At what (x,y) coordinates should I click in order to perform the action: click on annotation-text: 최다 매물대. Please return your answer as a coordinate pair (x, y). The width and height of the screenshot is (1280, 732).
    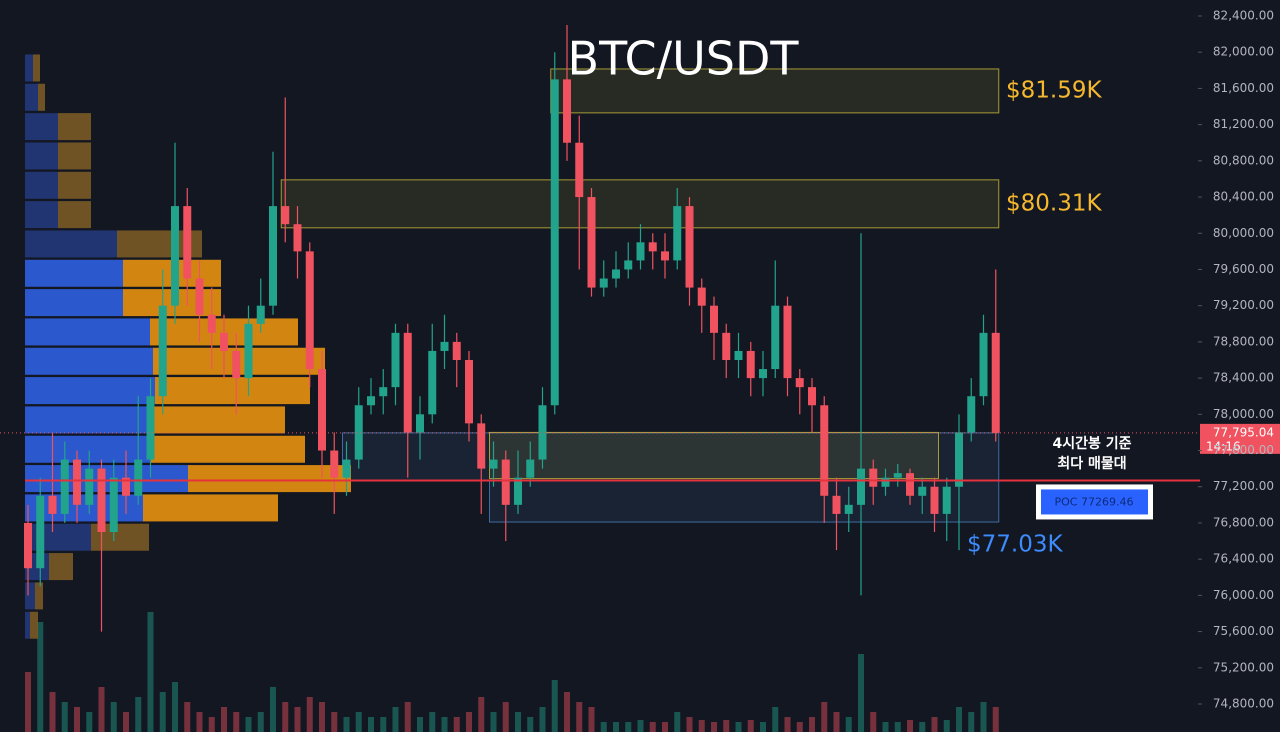
    Looking at the image, I should click on (1091, 464).